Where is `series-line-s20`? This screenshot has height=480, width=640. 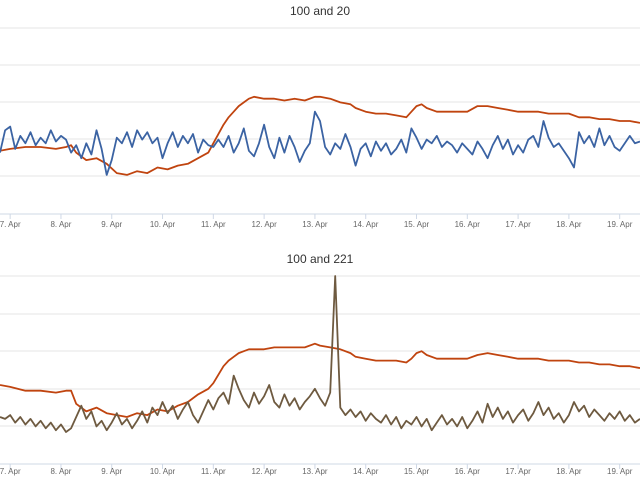
series-line-s20 is located at coordinates (320, 143).